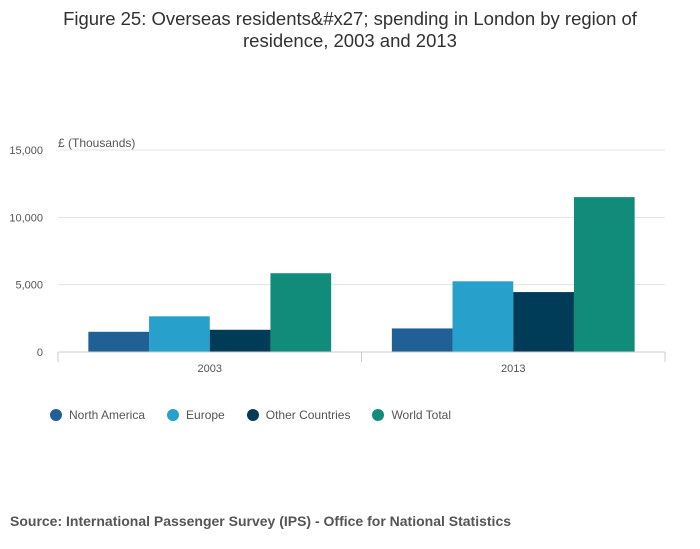 Image resolution: width=700 pixels, height=549 pixels. Describe the element at coordinates (107, 415) in the screenshot. I see `legend-label: North America` at that location.